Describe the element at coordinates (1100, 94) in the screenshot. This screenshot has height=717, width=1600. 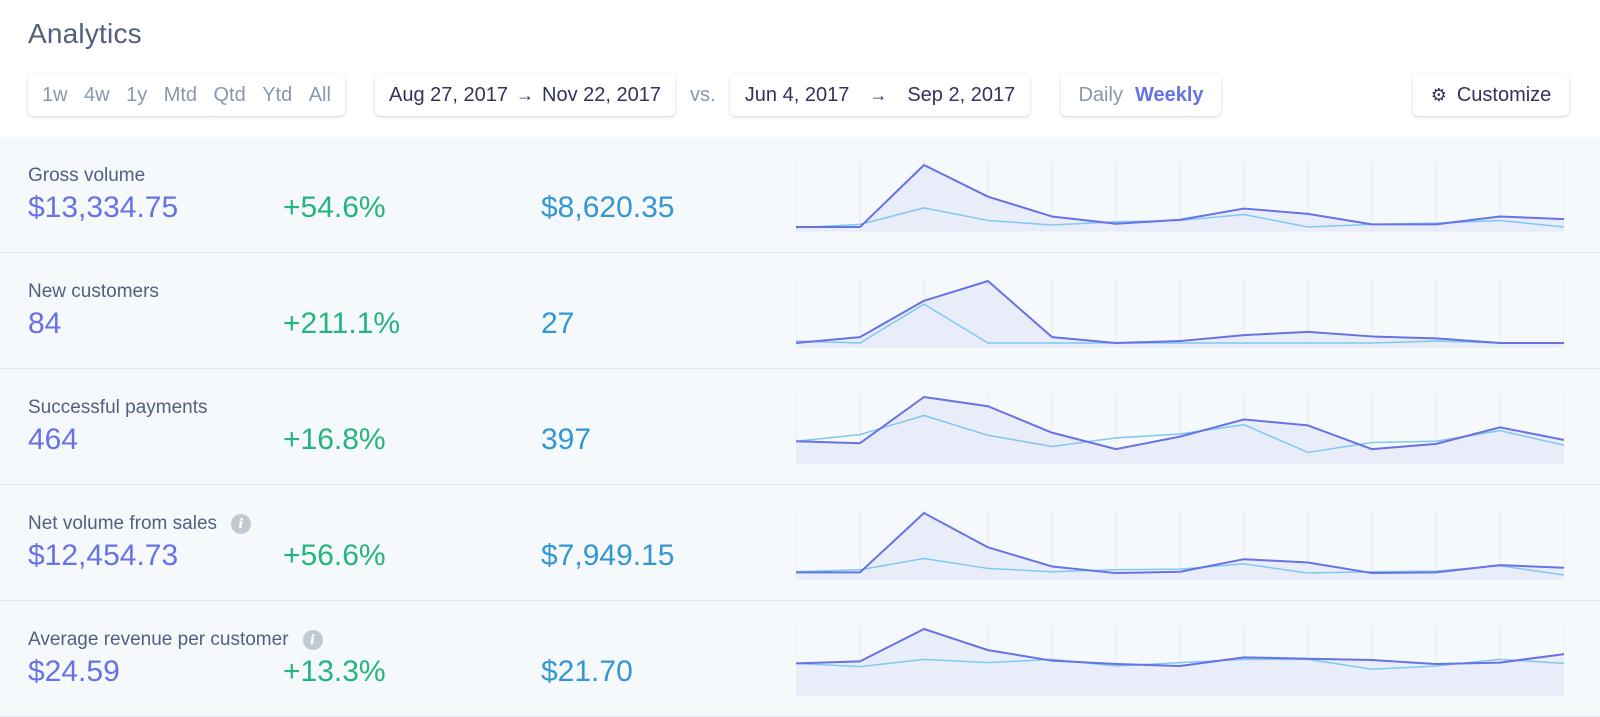
I see `granularity-daily: Daily` at that location.